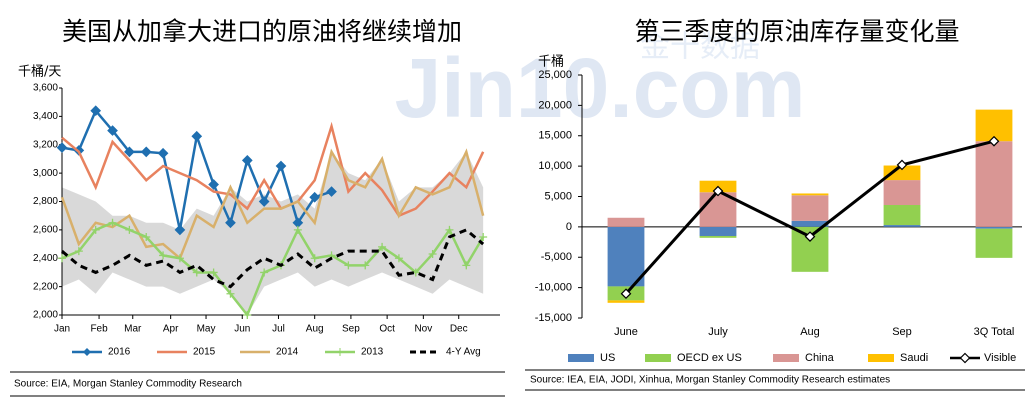 Image resolution: width=1030 pixels, height=401 pixels. I want to click on x-tick-label: June, so click(626, 332).